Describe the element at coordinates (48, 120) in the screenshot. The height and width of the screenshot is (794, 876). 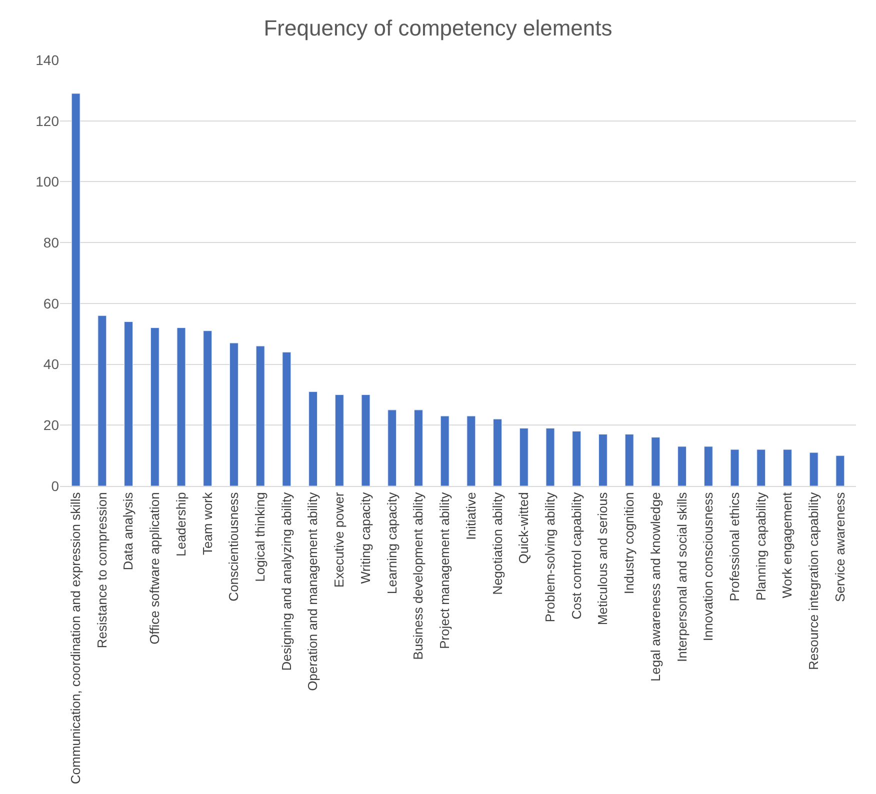
I see `y-tick-label: 120` at that location.